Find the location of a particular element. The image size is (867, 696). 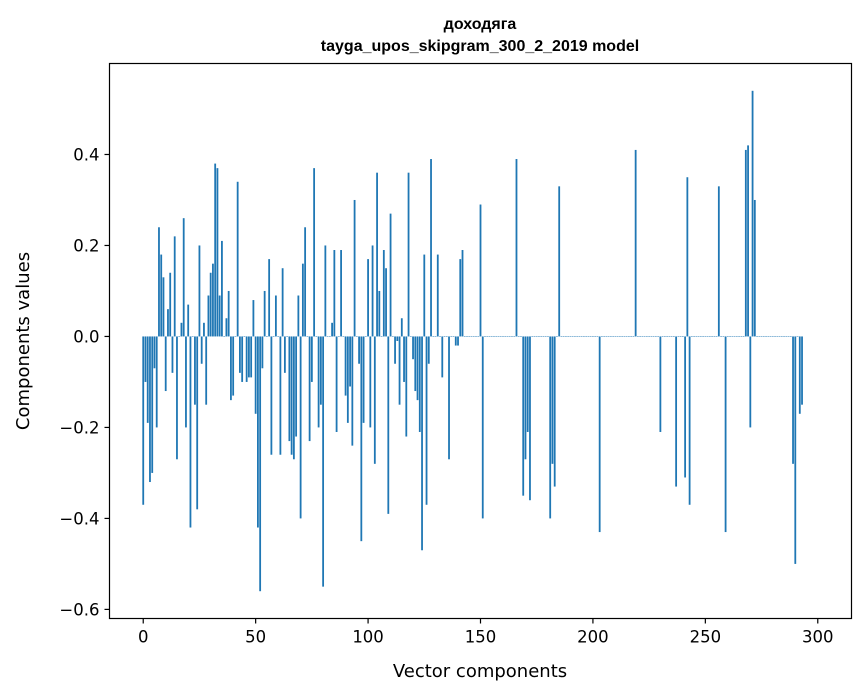

x-tick-label: 250 is located at coordinates (706, 637).